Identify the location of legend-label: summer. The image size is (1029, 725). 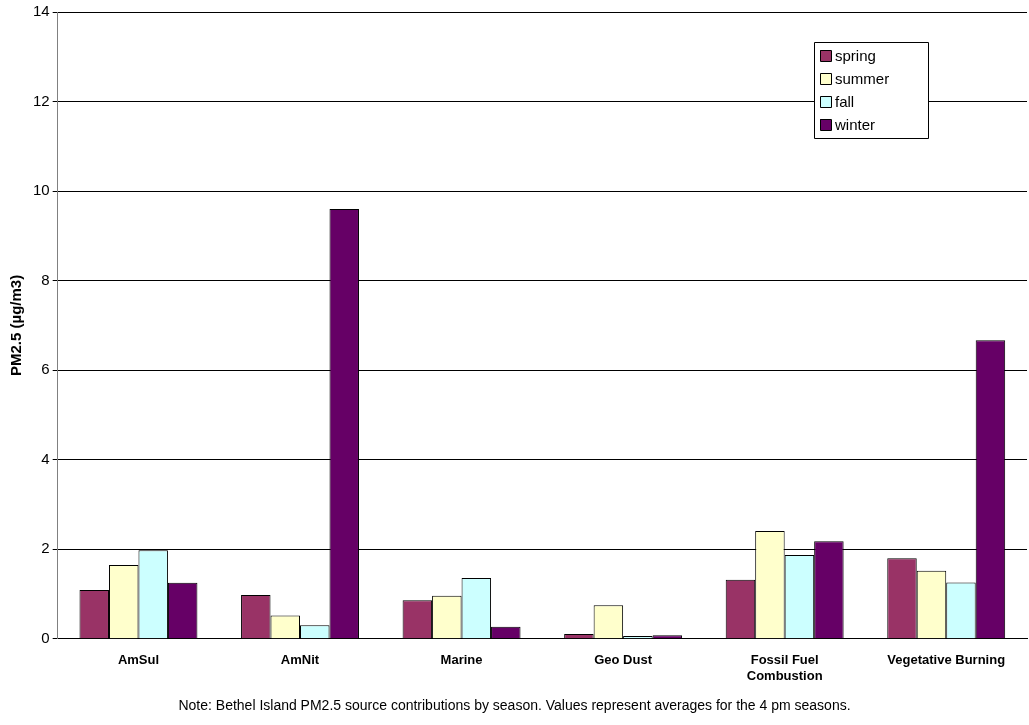
(862, 79).